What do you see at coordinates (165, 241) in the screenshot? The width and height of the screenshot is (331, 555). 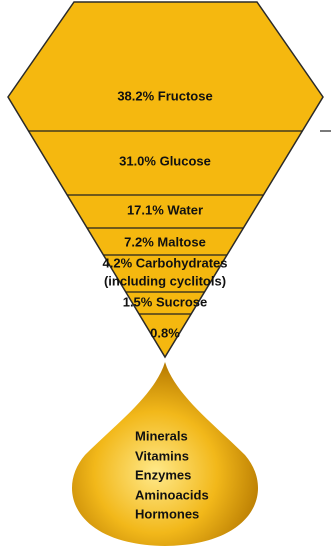 I see `band-label: 7.2% Maltose` at bounding box center [165, 241].